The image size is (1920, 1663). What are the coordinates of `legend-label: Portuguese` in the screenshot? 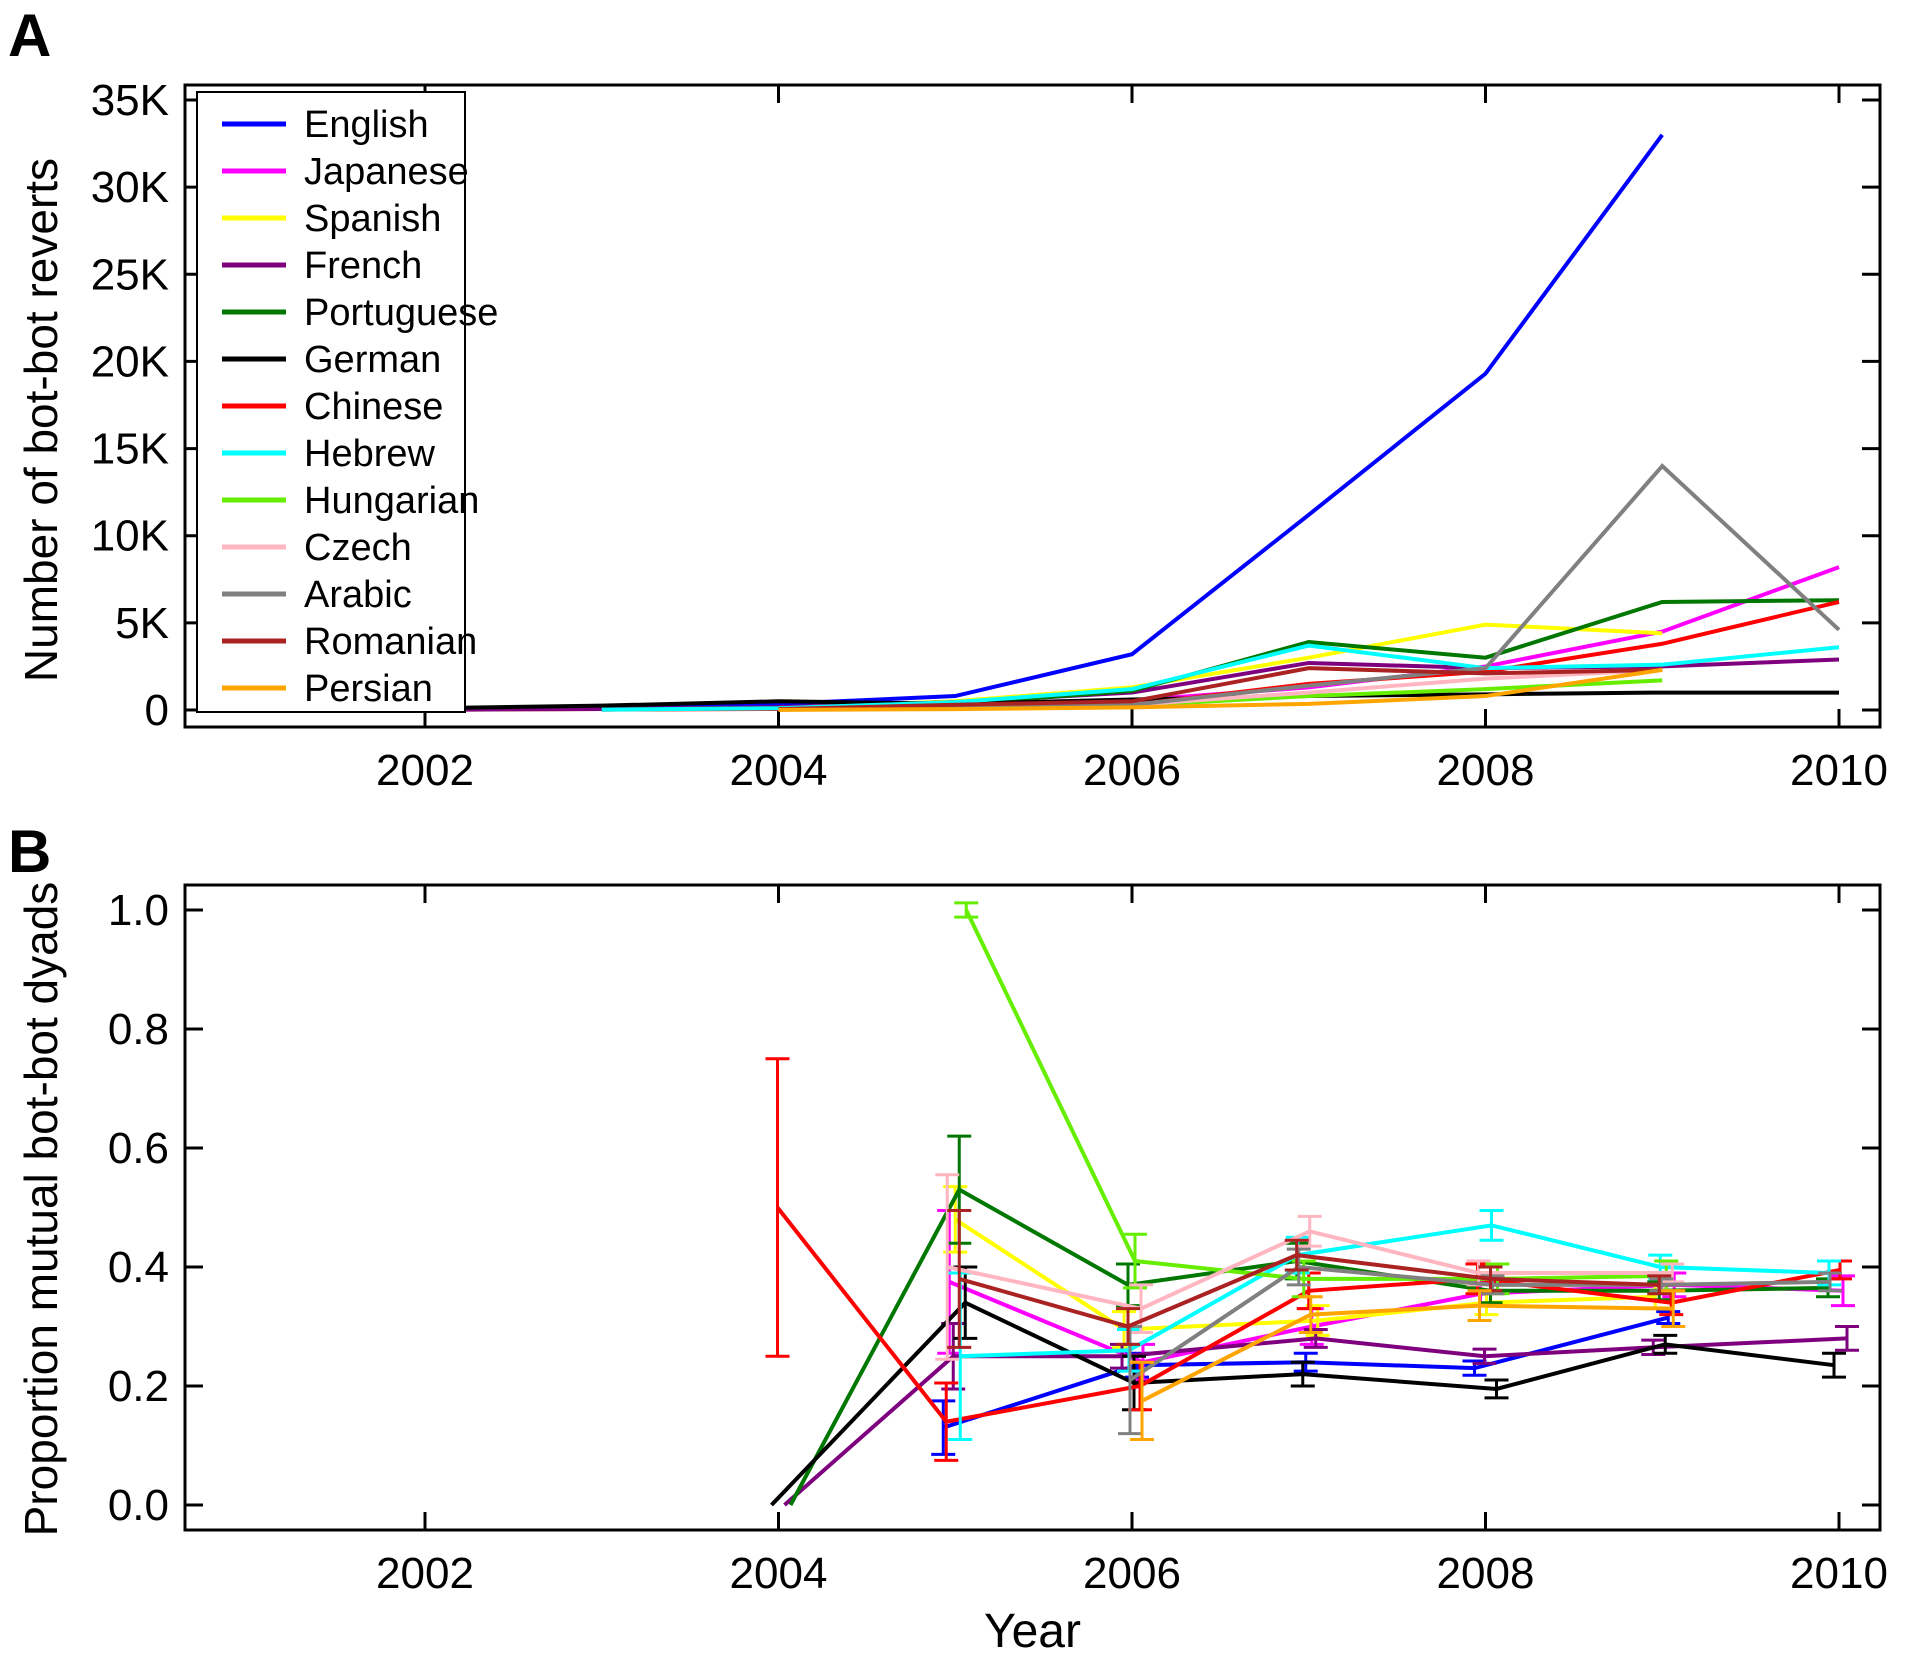 It's located at (401, 313).